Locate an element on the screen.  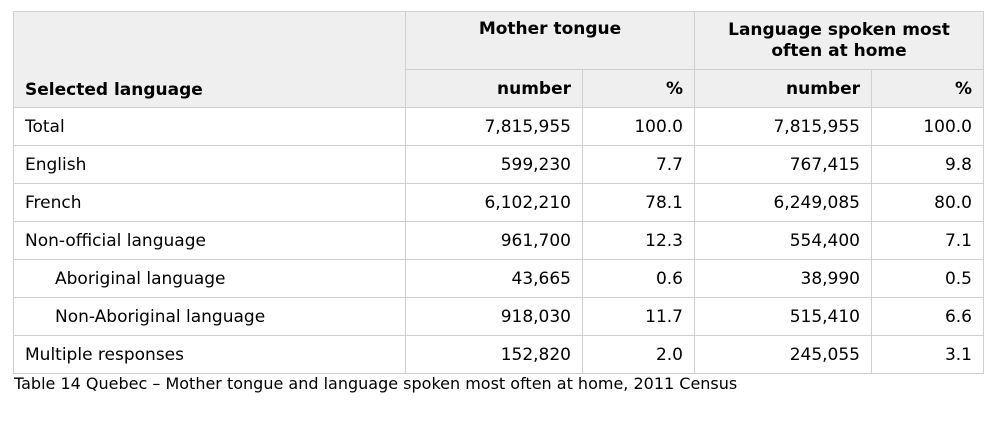
home-language-percent-header: % is located at coordinates (927, 88).